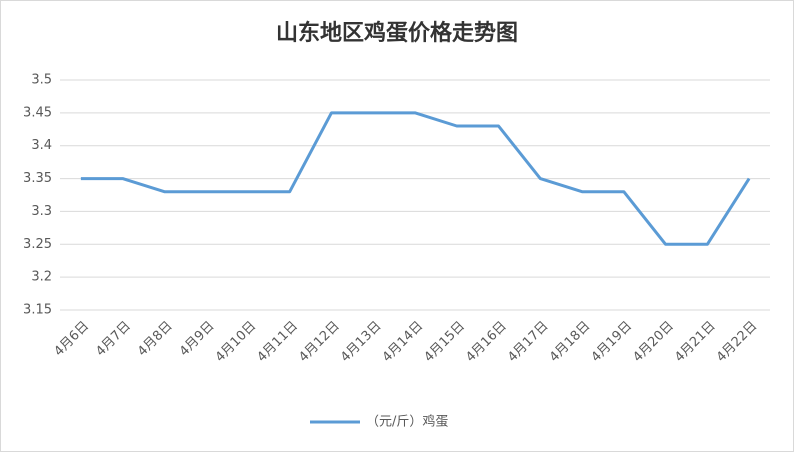 The width and height of the screenshot is (794, 452). What do you see at coordinates (407, 422) in the screenshot?
I see `legend-label: （元/斤）鸡蛋` at bounding box center [407, 422].